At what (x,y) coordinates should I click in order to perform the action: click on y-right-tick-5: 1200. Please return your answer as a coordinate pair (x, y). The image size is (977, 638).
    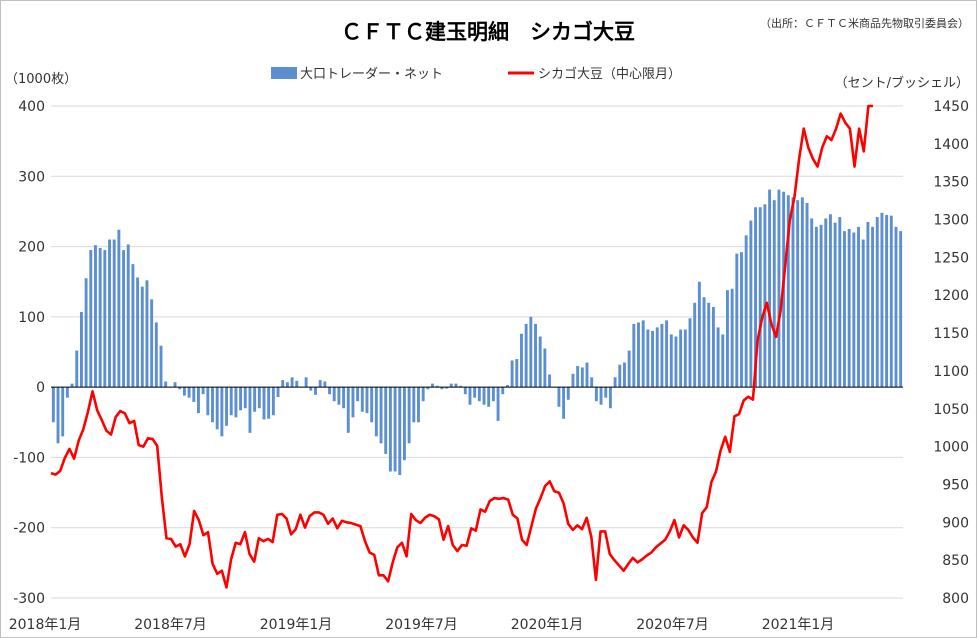
    Looking at the image, I should click on (951, 296).